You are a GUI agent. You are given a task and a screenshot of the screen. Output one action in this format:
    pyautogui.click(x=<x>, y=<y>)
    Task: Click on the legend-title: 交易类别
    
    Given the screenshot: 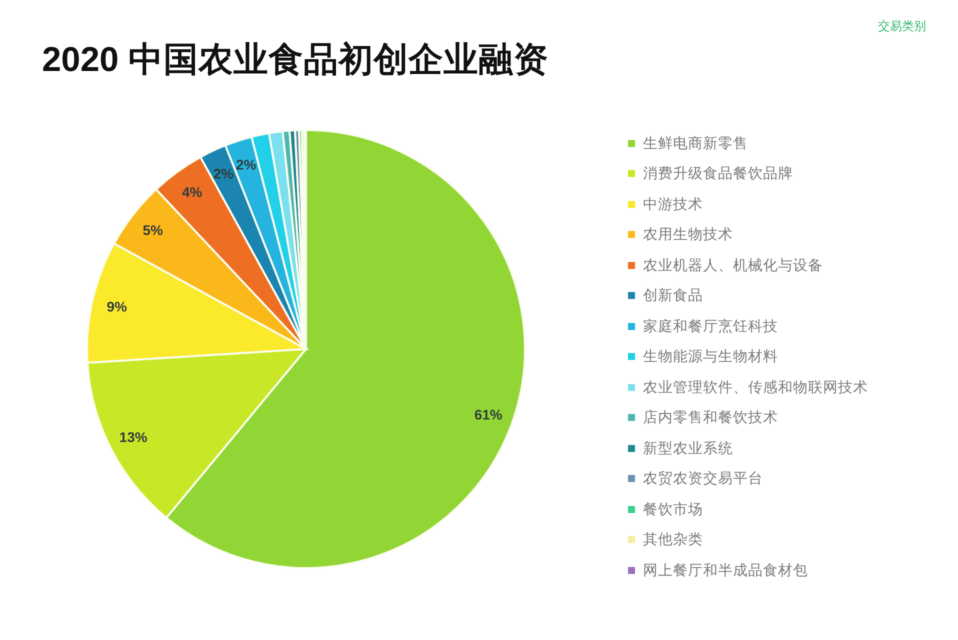 What is the action you would take?
    pyautogui.click(x=902, y=26)
    